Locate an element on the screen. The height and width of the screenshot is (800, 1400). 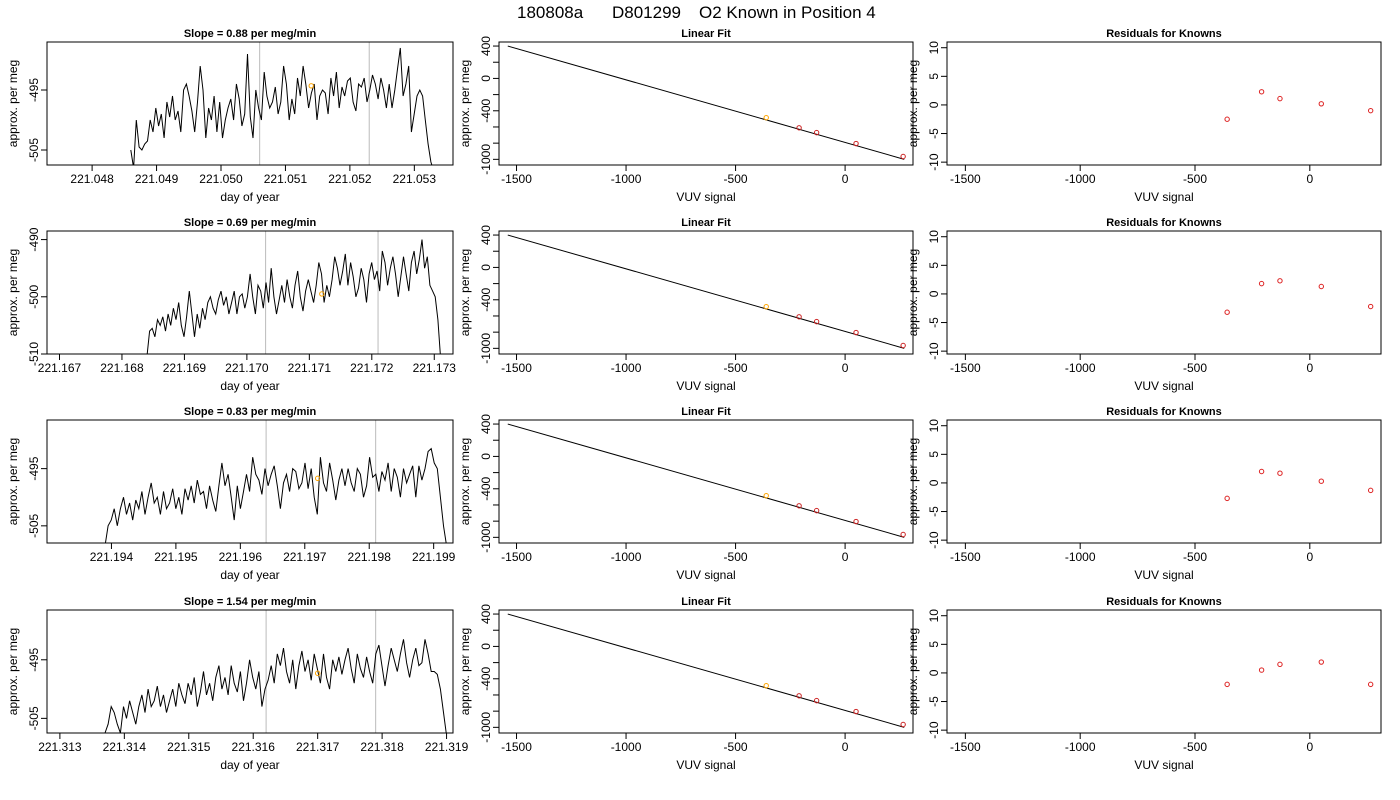
panel-title: Slope = 0.83 per meg/min is located at coordinates (250, 412).